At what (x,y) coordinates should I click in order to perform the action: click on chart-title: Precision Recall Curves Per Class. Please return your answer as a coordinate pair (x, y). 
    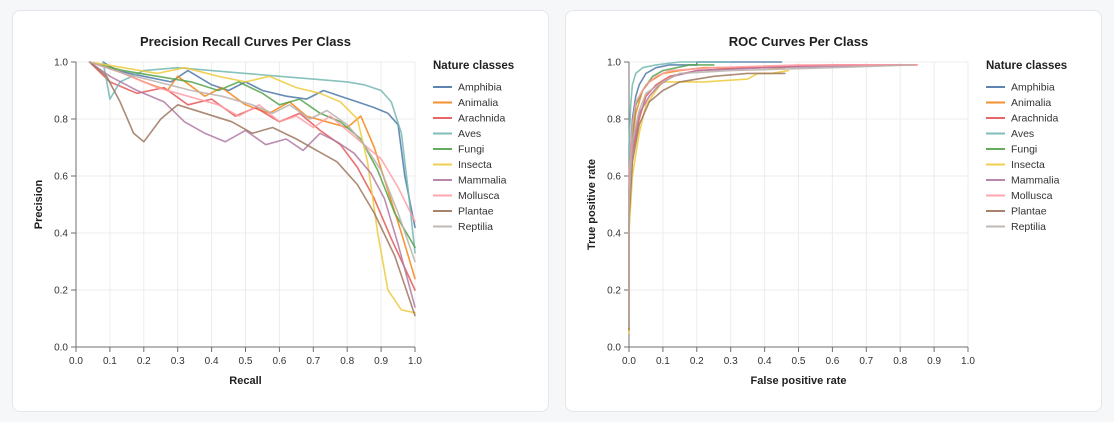
    Looking at the image, I should click on (245, 41).